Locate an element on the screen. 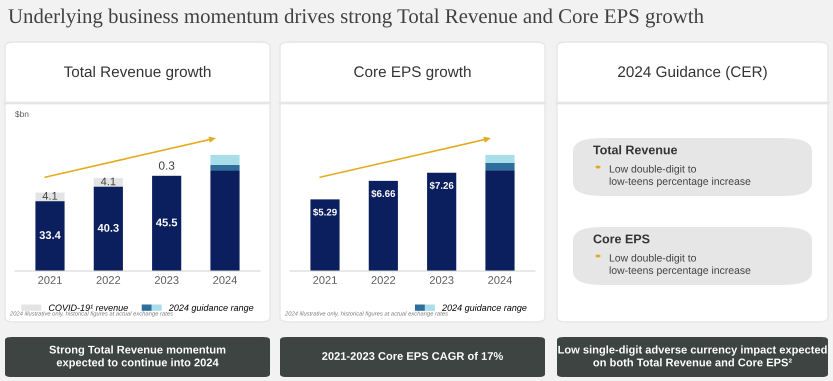 This screenshot has height=381, width=833. data-label: $7.26 is located at coordinates (442, 186).